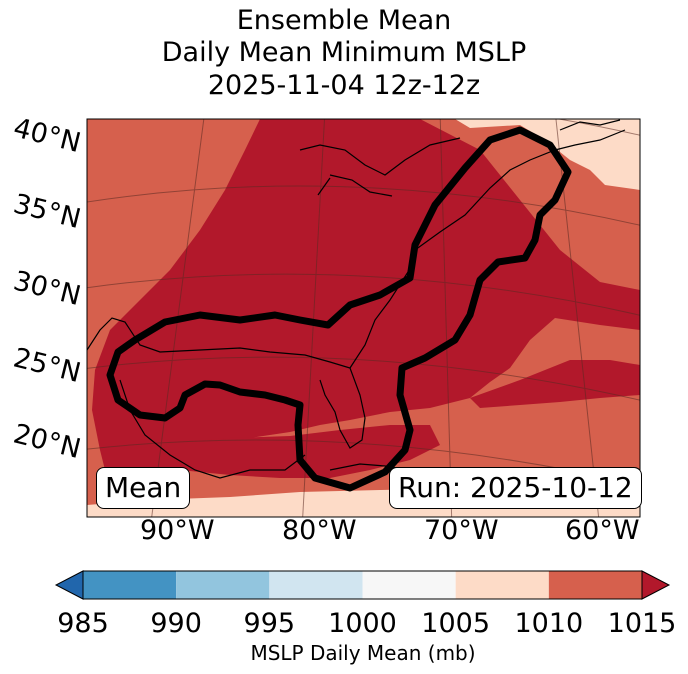 The image size is (688, 674). Describe the element at coordinates (344, 85) in the screenshot. I see `title-line-3: 2025-11-04 12z-12z` at that location.